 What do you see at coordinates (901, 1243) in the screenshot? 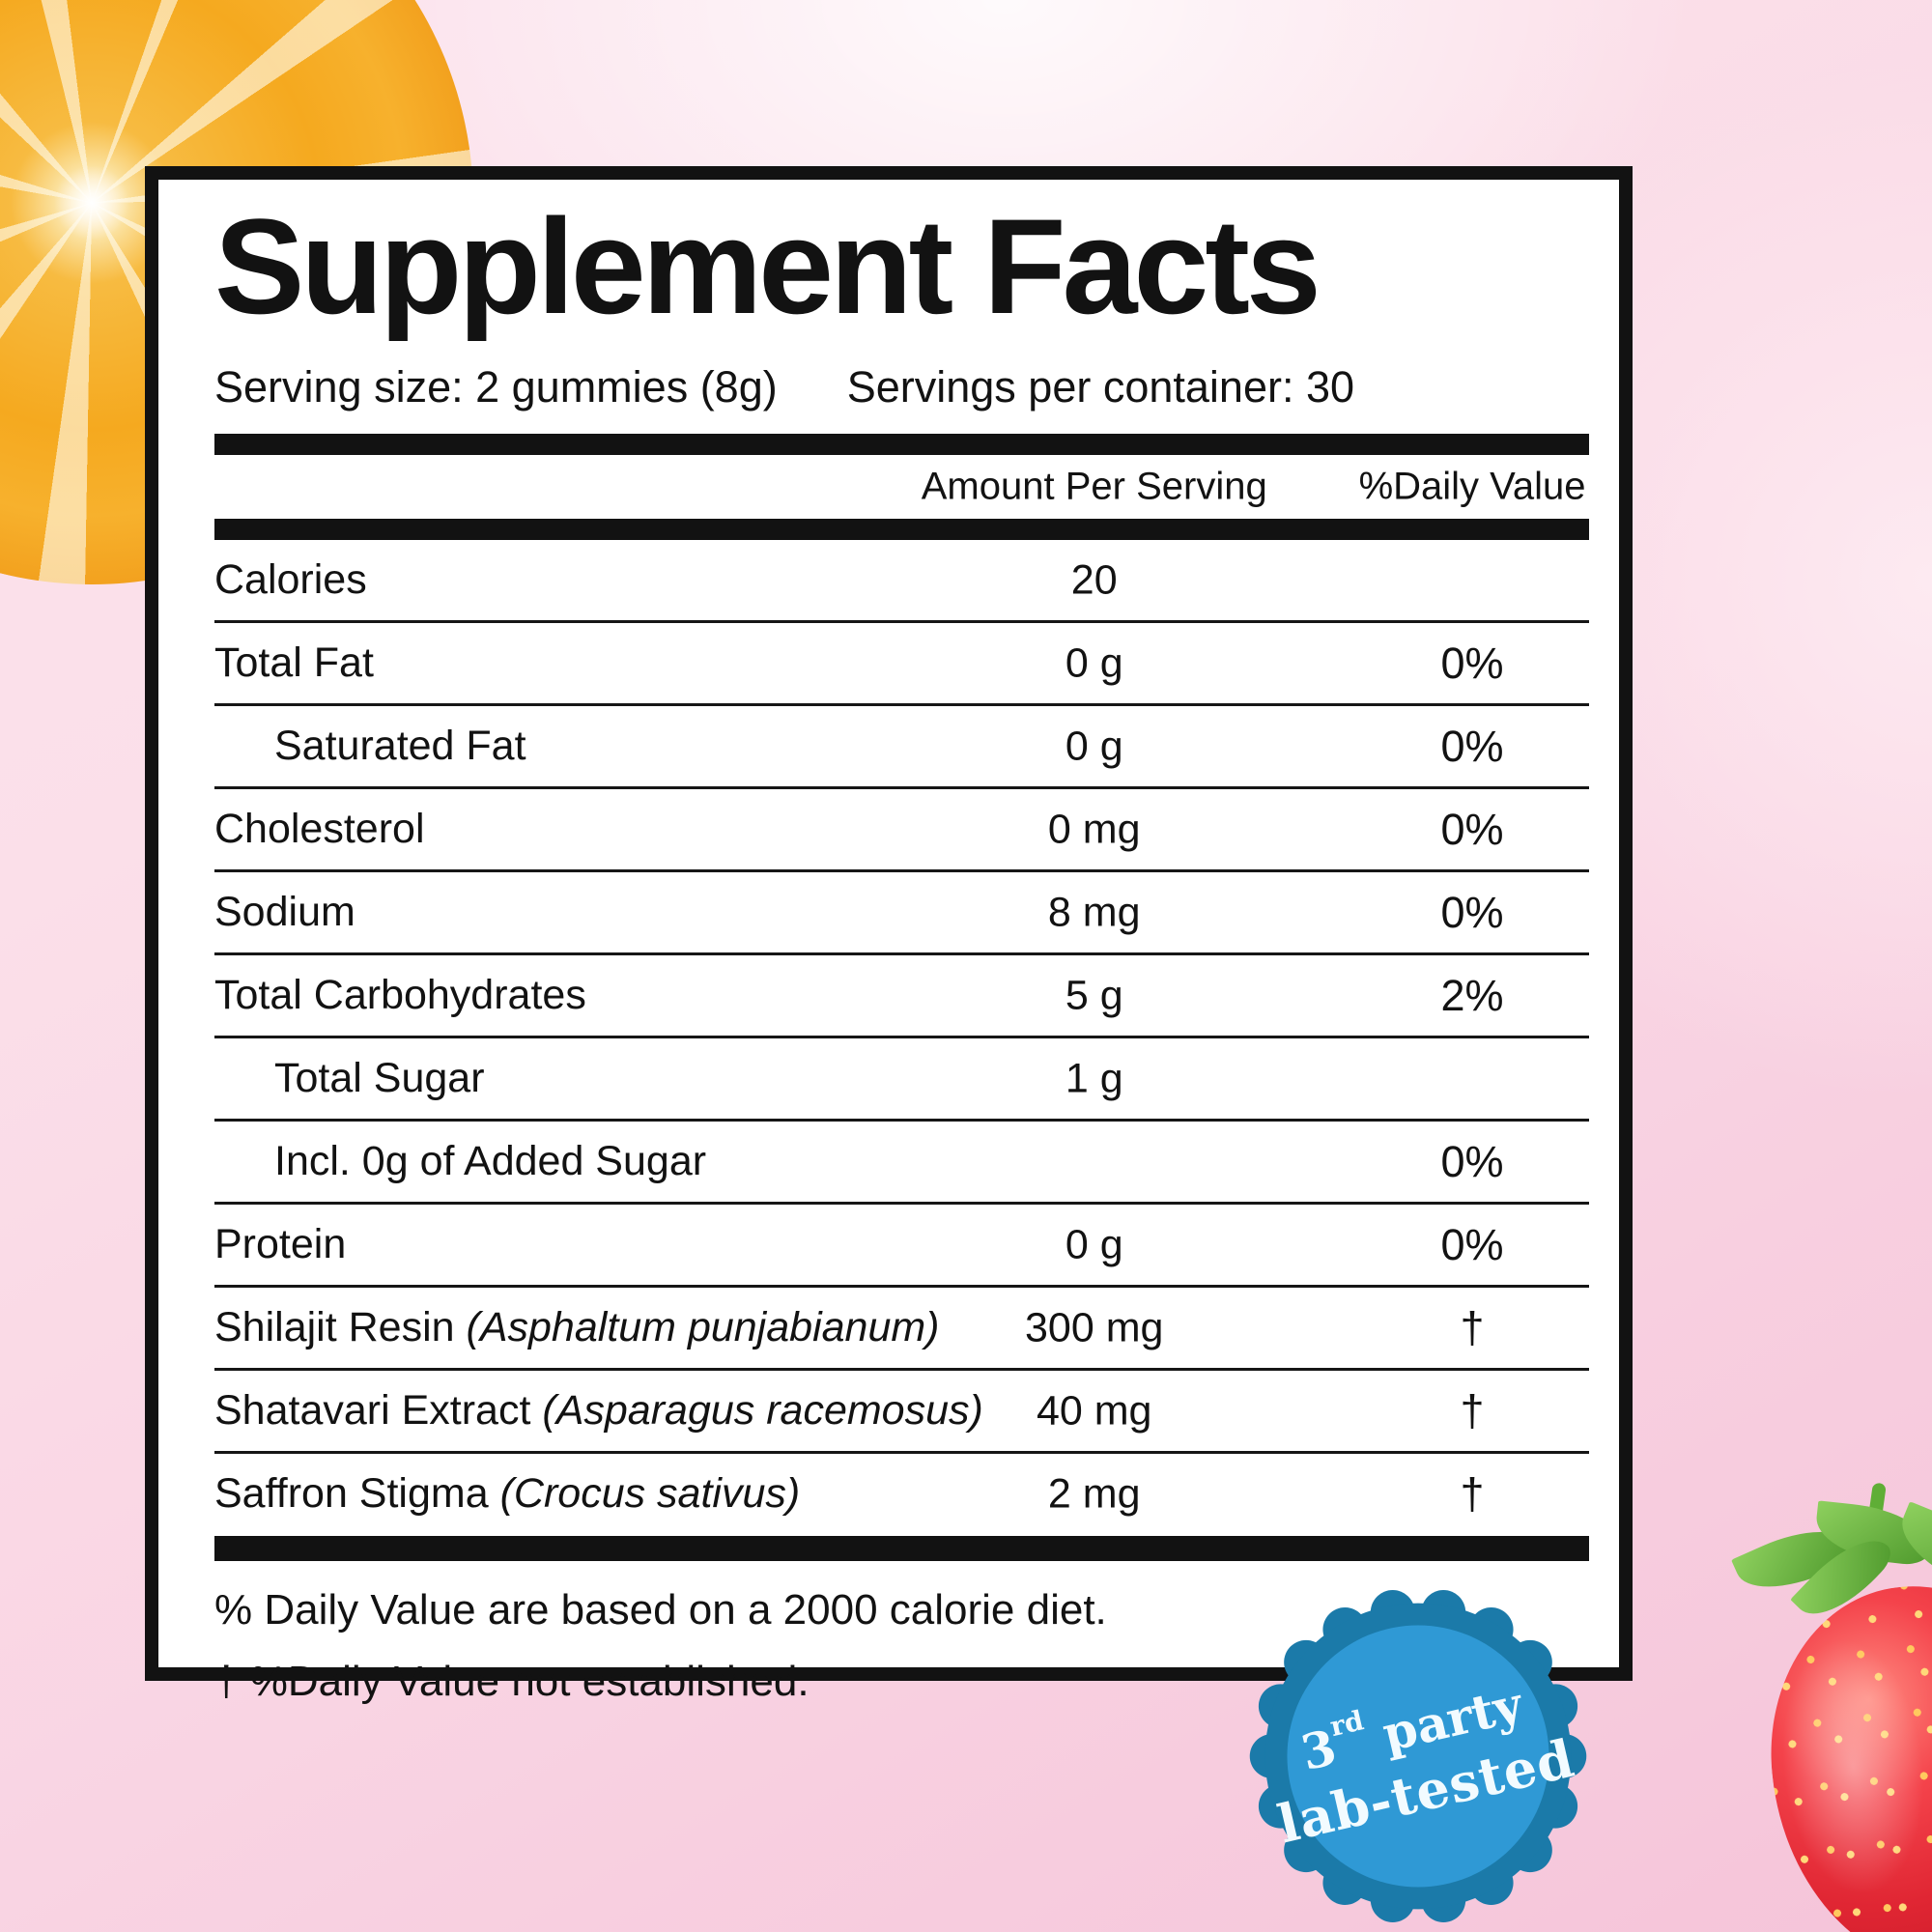
I see `nutrient-row: Protein 0 g 0%` at bounding box center [901, 1243].